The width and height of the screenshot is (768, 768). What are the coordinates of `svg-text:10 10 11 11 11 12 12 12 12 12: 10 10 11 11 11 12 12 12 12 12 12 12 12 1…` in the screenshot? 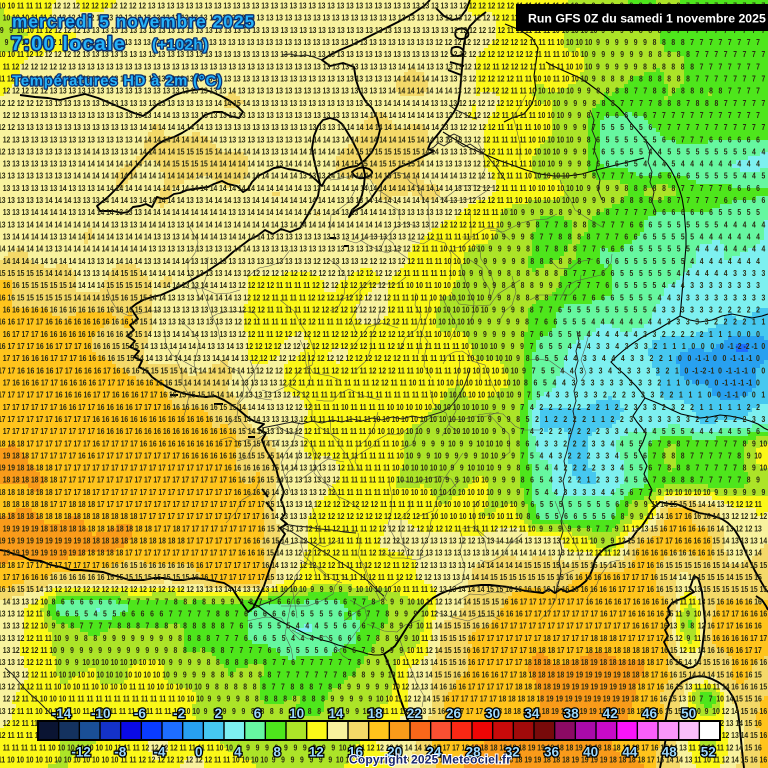 It's located at (384, 6).